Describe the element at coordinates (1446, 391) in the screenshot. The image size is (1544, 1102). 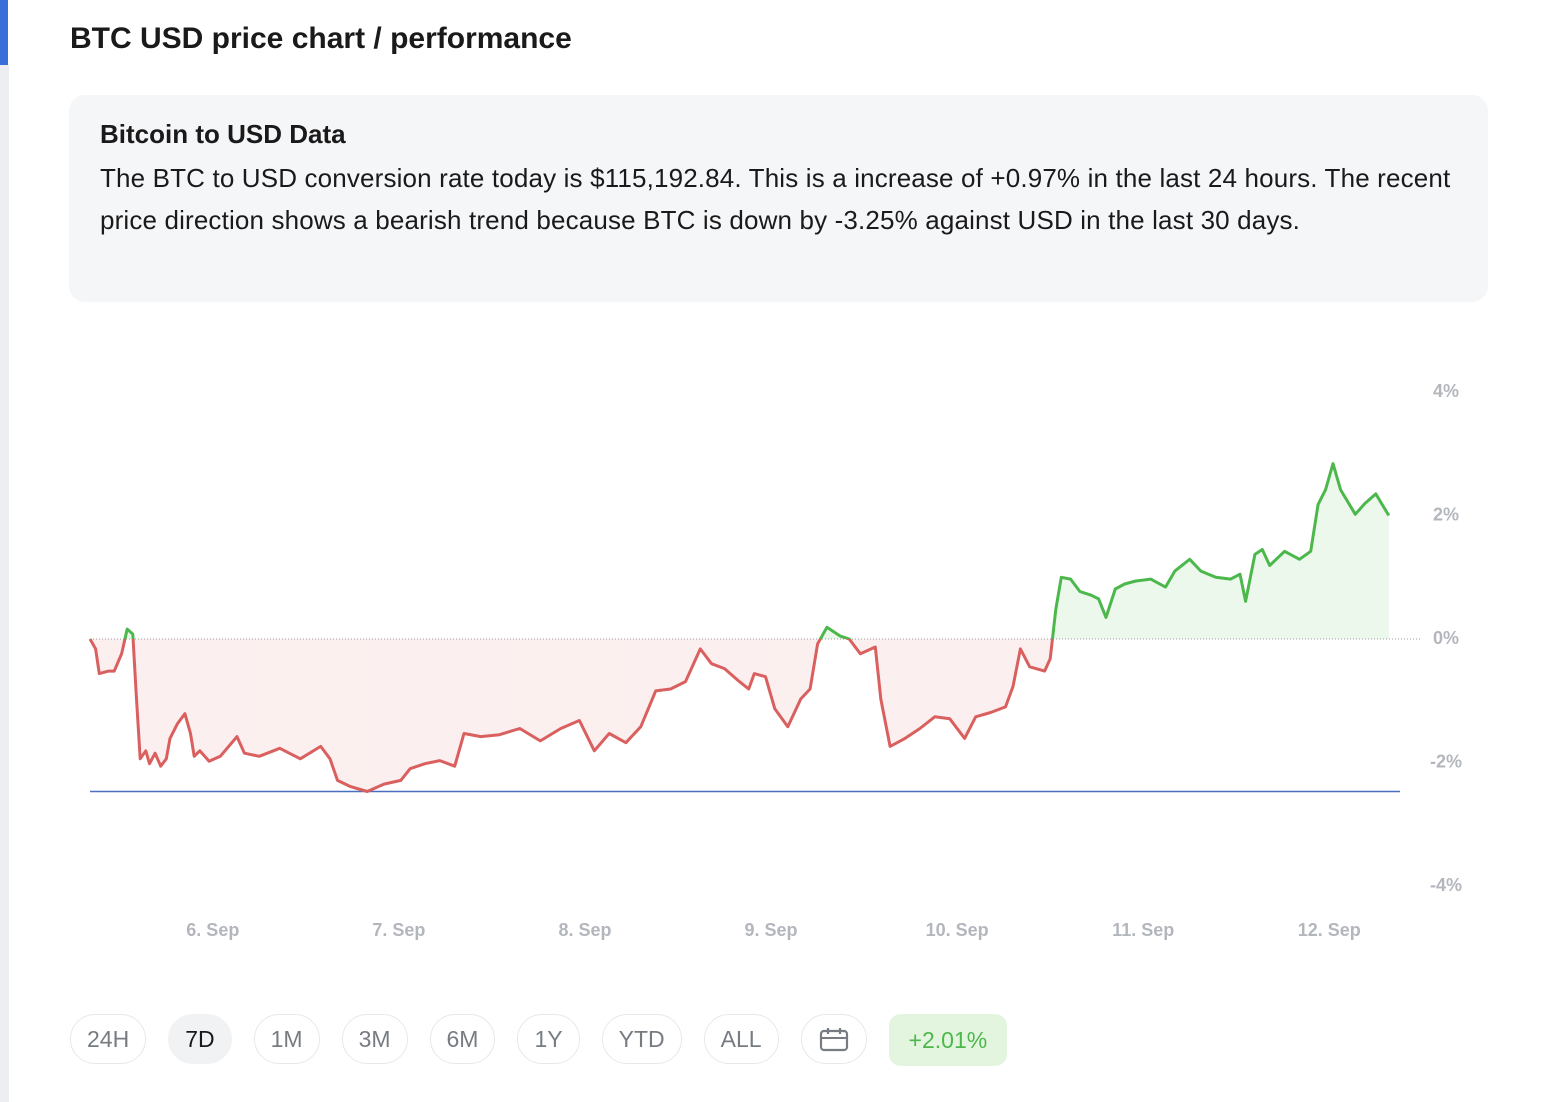
I see `y-tick-label: 4%` at that location.